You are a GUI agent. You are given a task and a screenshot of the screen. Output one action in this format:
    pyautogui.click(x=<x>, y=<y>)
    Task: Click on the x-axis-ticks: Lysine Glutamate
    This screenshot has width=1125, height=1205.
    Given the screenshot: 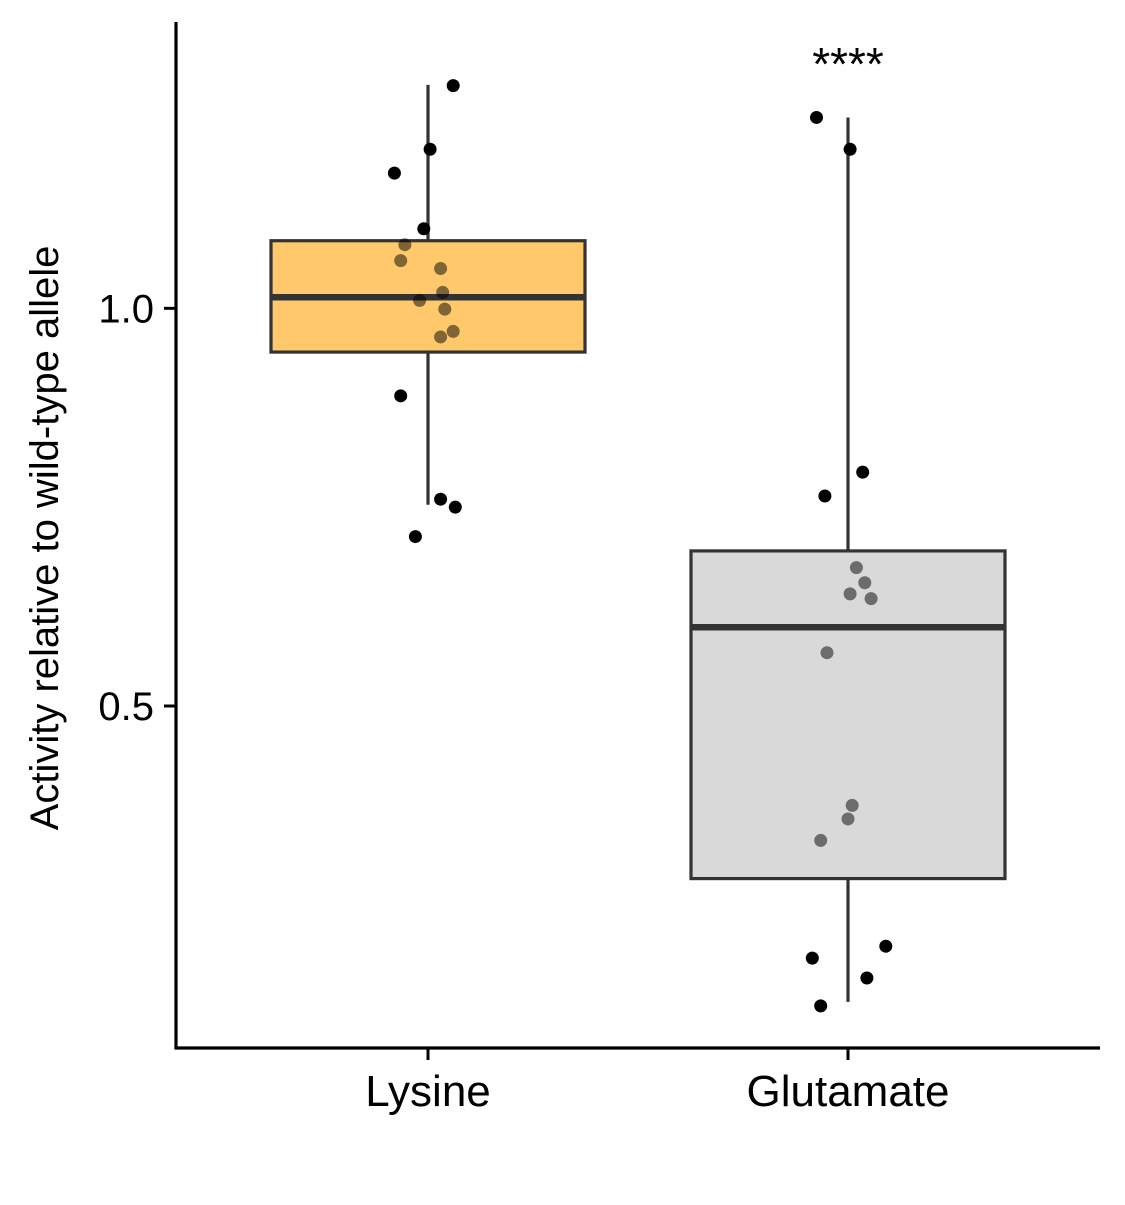 What is the action you would take?
    pyautogui.click(x=657, y=1082)
    